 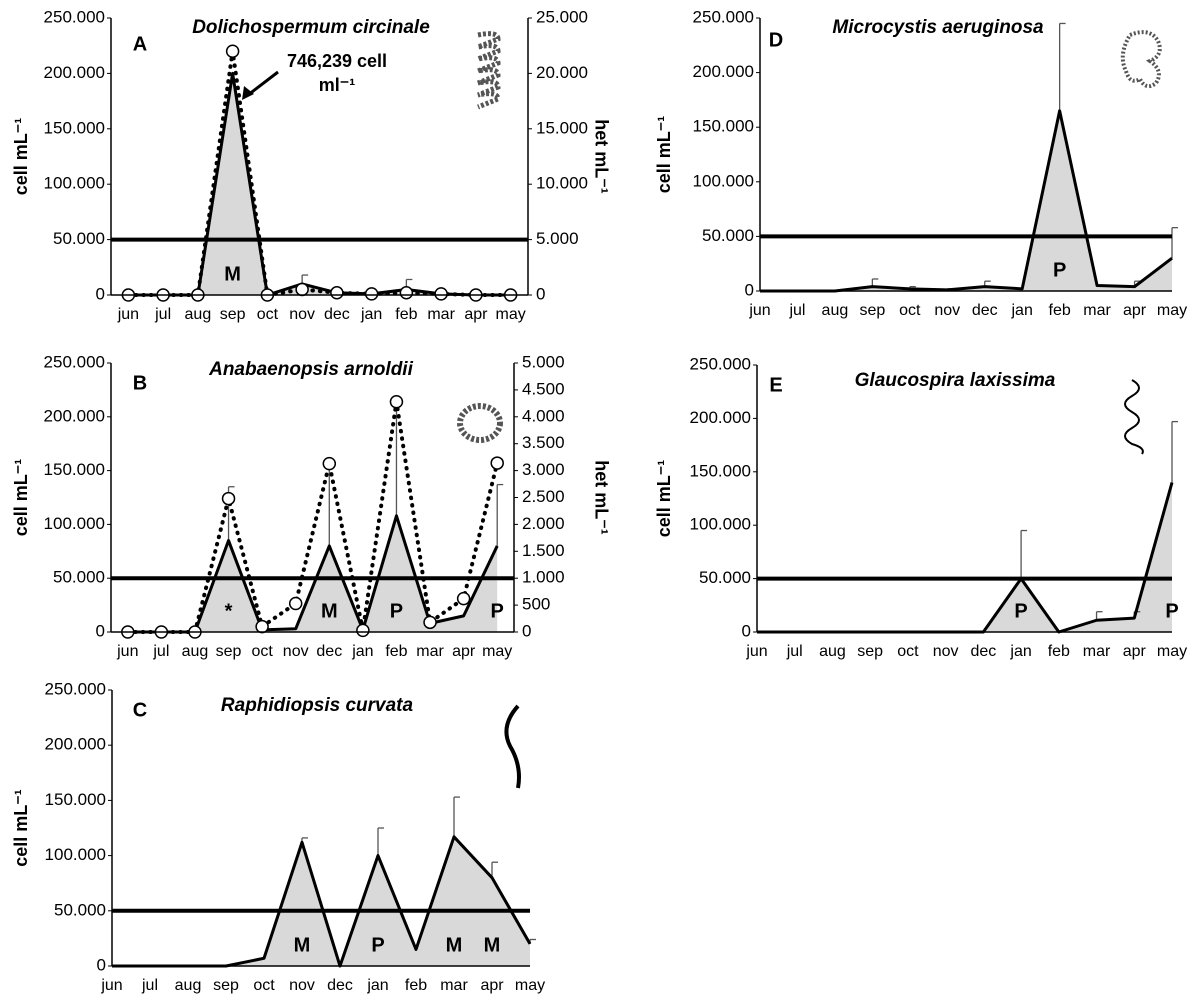 What do you see at coordinates (489, 70) in the screenshot?
I see `coil-icon` at bounding box center [489, 70].